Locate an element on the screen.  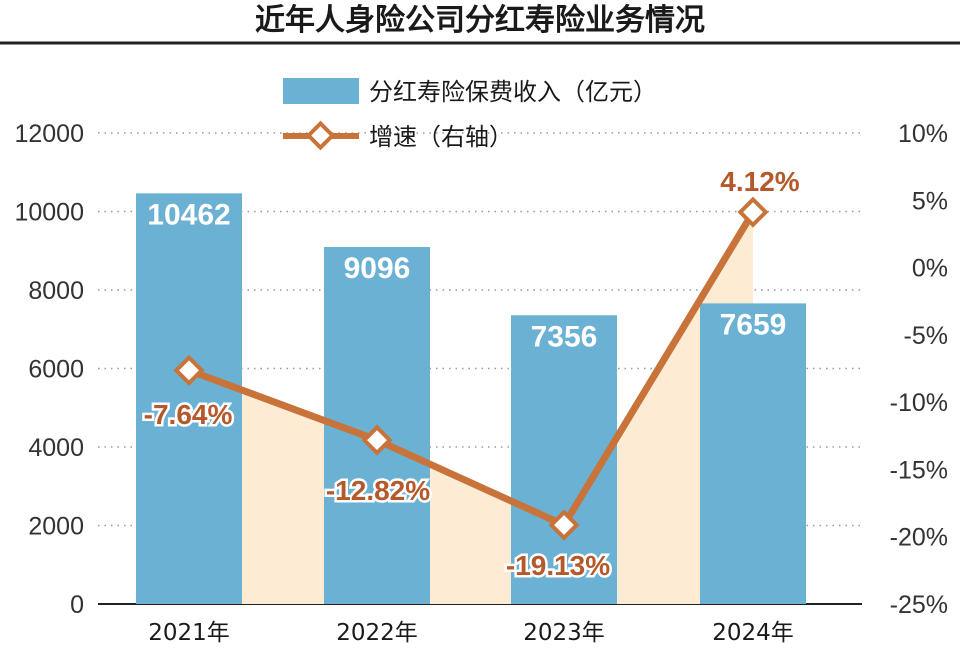
y-right-tick-label: 5% is located at coordinates (930, 201).